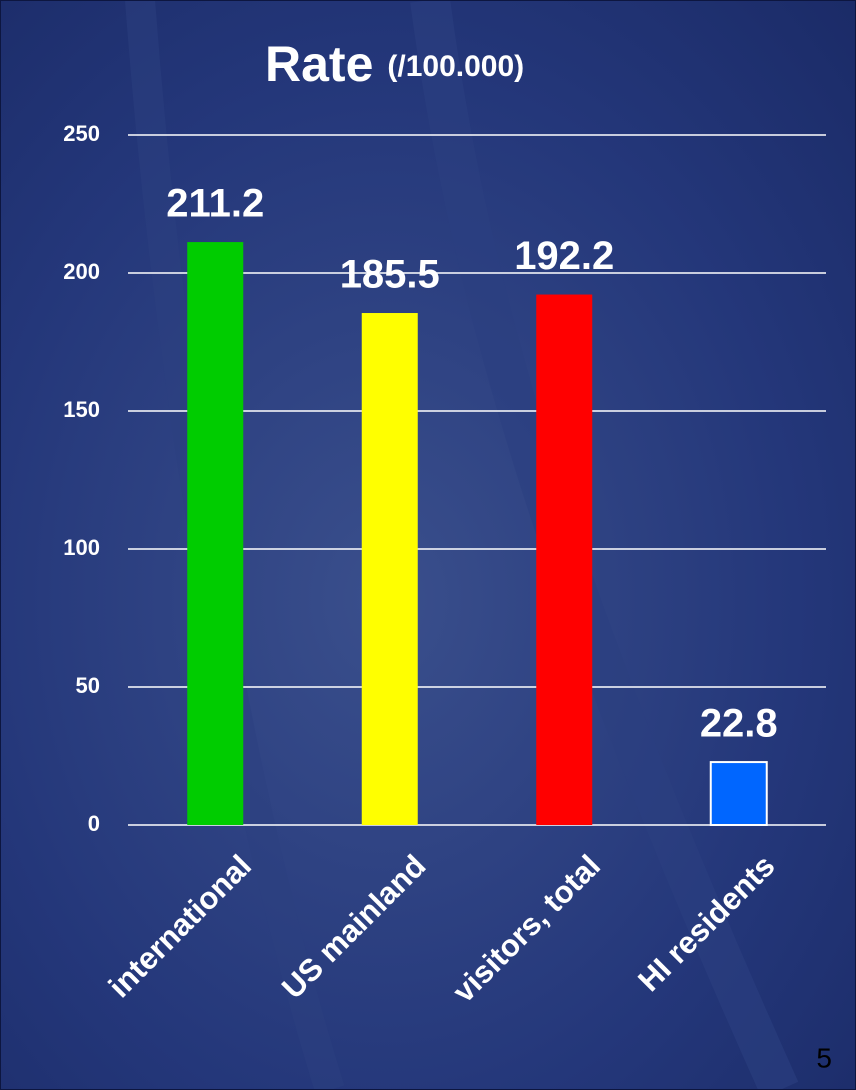 The image size is (856, 1090). Describe the element at coordinates (81, 409) in the screenshot. I see `y-tick-label: 150` at that location.